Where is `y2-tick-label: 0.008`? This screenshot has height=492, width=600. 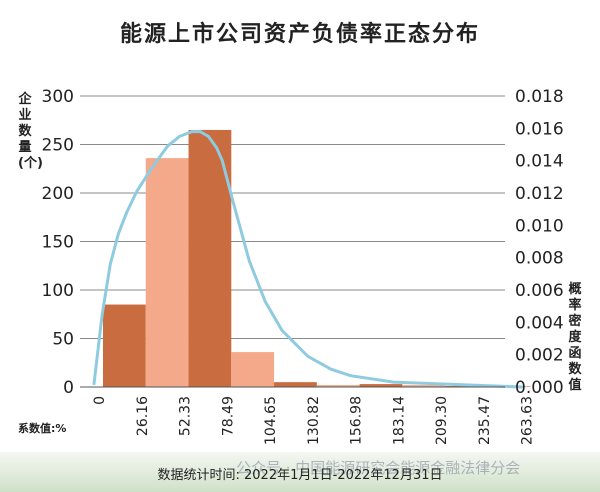
y2-tick-label: 0.008 is located at coordinates (539, 259).